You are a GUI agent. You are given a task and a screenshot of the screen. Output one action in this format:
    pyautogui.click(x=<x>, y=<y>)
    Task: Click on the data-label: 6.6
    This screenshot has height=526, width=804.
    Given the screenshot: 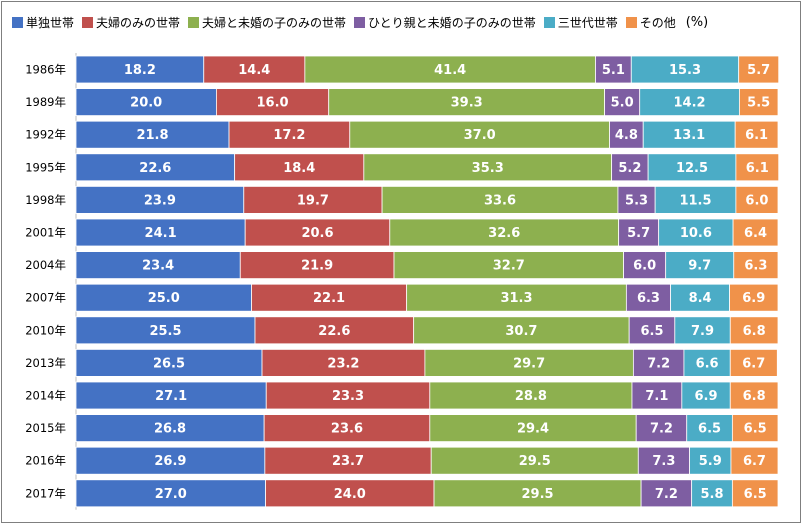 What is the action you would take?
    pyautogui.click(x=707, y=363)
    